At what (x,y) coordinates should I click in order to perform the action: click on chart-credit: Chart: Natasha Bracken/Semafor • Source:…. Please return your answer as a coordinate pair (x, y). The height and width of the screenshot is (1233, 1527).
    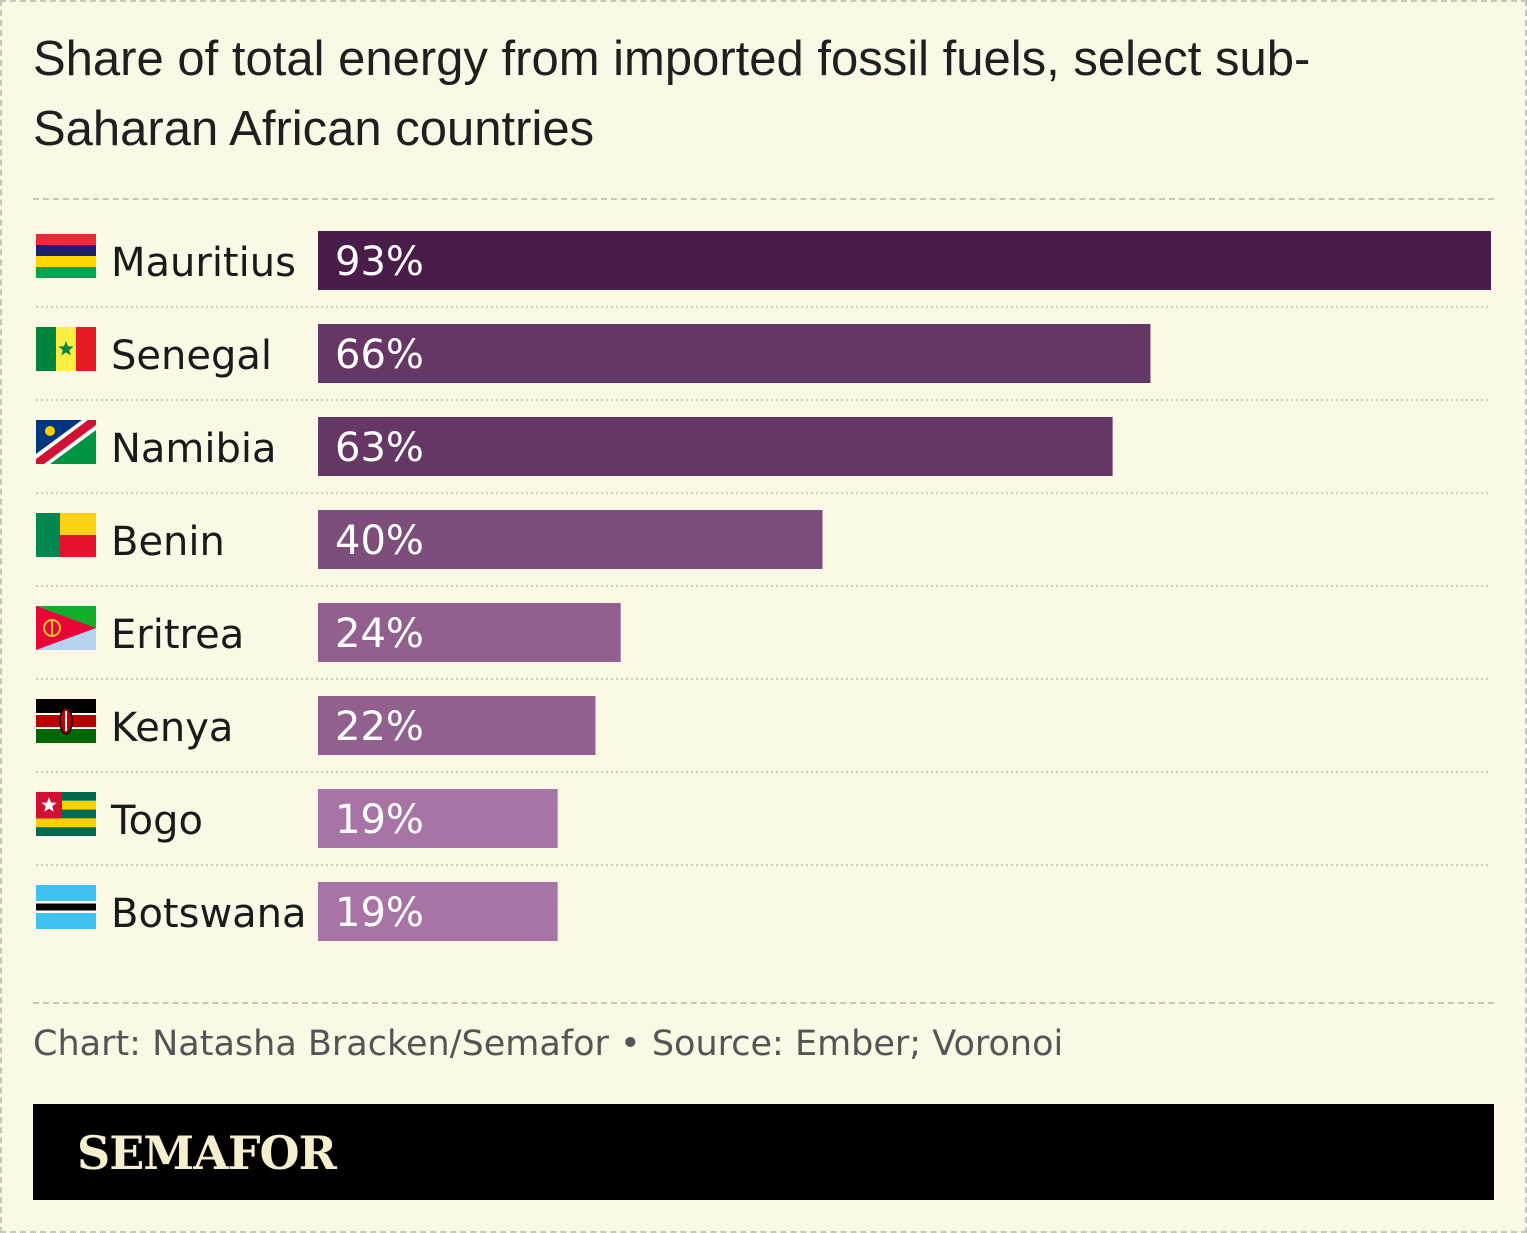
    Looking at the image, I should click on (548, 1044).